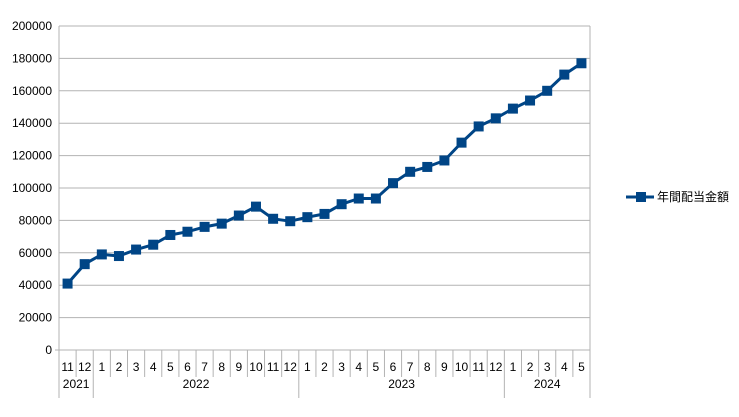 Image resolution: width=739 pixels, height=417 pixels. Describe the element at coordinates (48, 350) in the screenshot. I see `y-tick-label: 0` at that location.